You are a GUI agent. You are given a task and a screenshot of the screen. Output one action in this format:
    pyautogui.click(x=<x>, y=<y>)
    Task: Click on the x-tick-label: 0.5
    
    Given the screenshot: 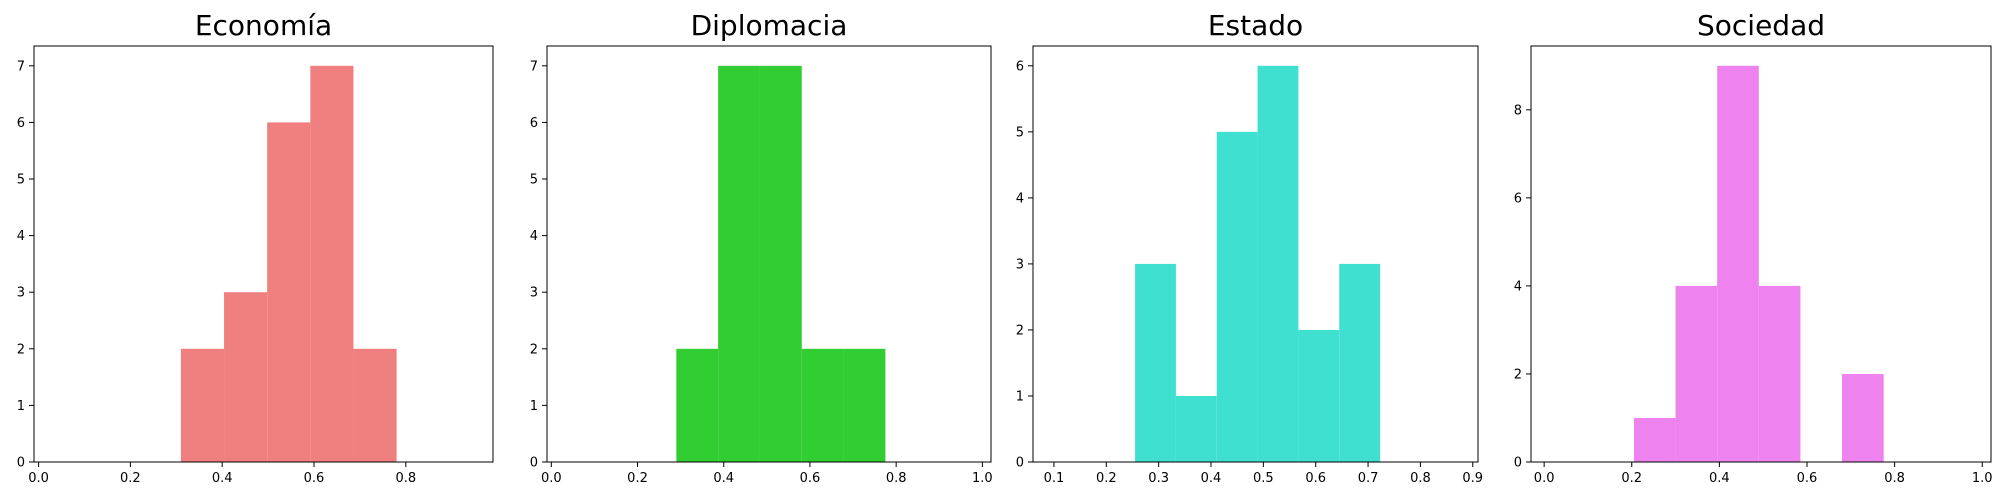 What is the action you would take?
    pyautogui.click(x=1263, y=478)
    